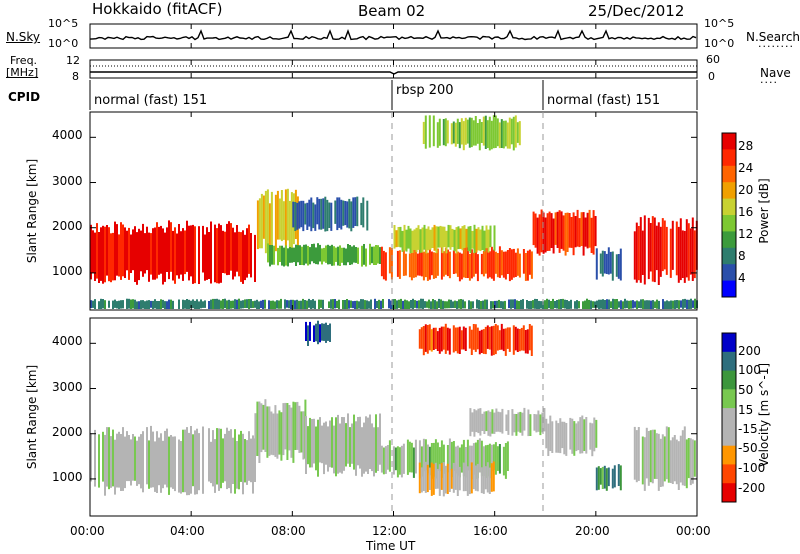 The width and height of the screenshot is (800, 554). Describe the element at coordinates (592, 531) in the screenshot. I see `time-tick-5: 20:00` at that location.